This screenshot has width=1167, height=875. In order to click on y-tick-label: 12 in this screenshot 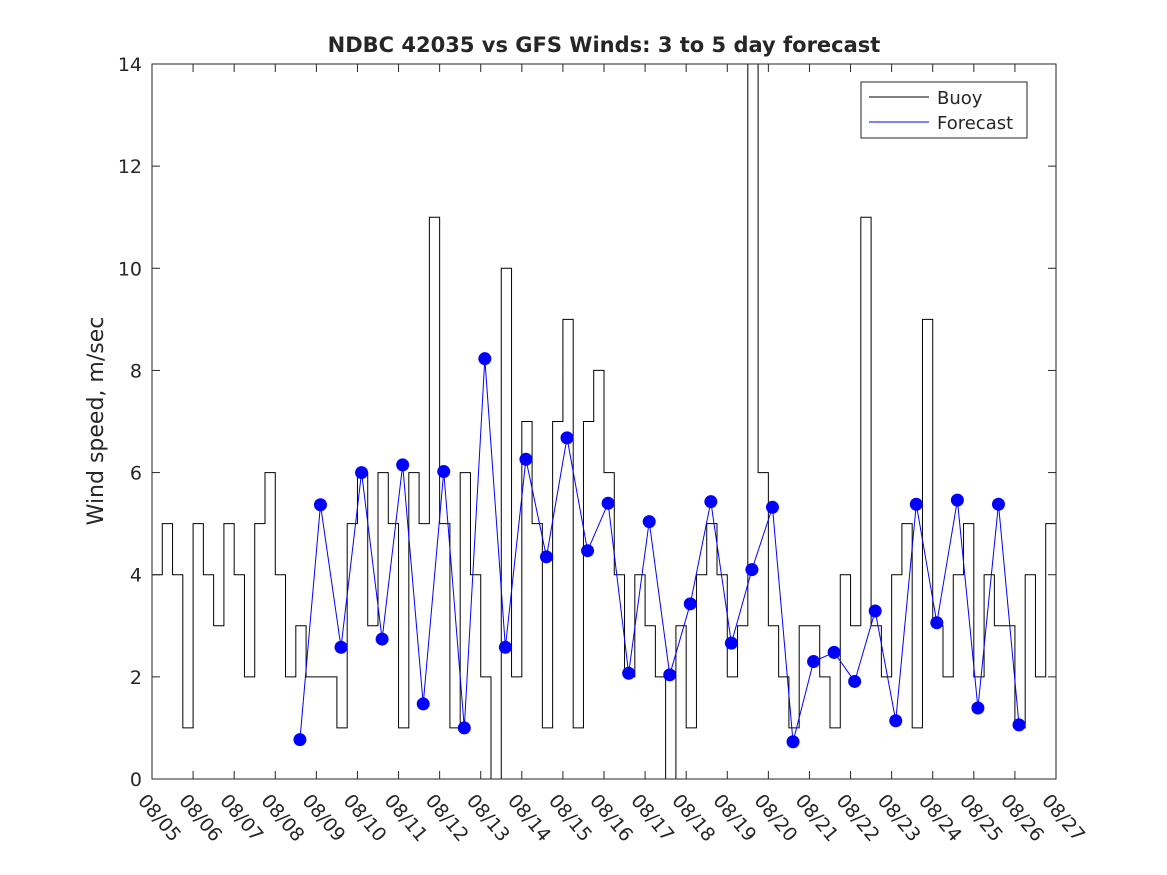, I will do `click(130, 167)`.